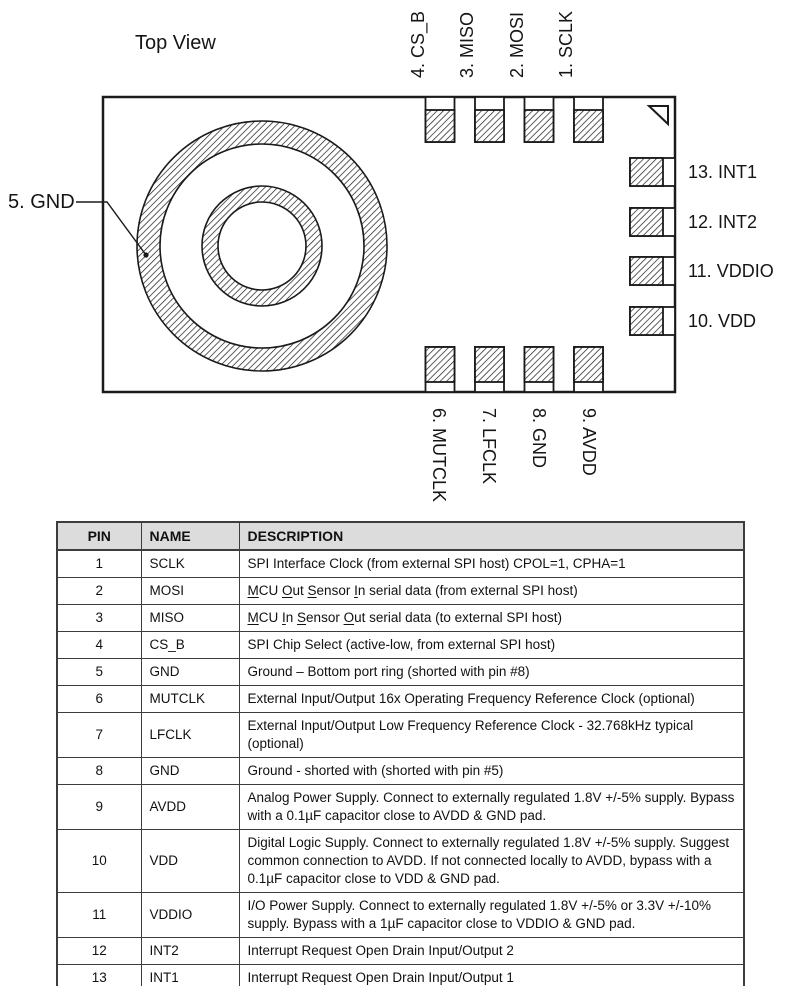  Describe the element at coordinates (652, 172) in the screenshot. I see `pad-13-int1` at that location.